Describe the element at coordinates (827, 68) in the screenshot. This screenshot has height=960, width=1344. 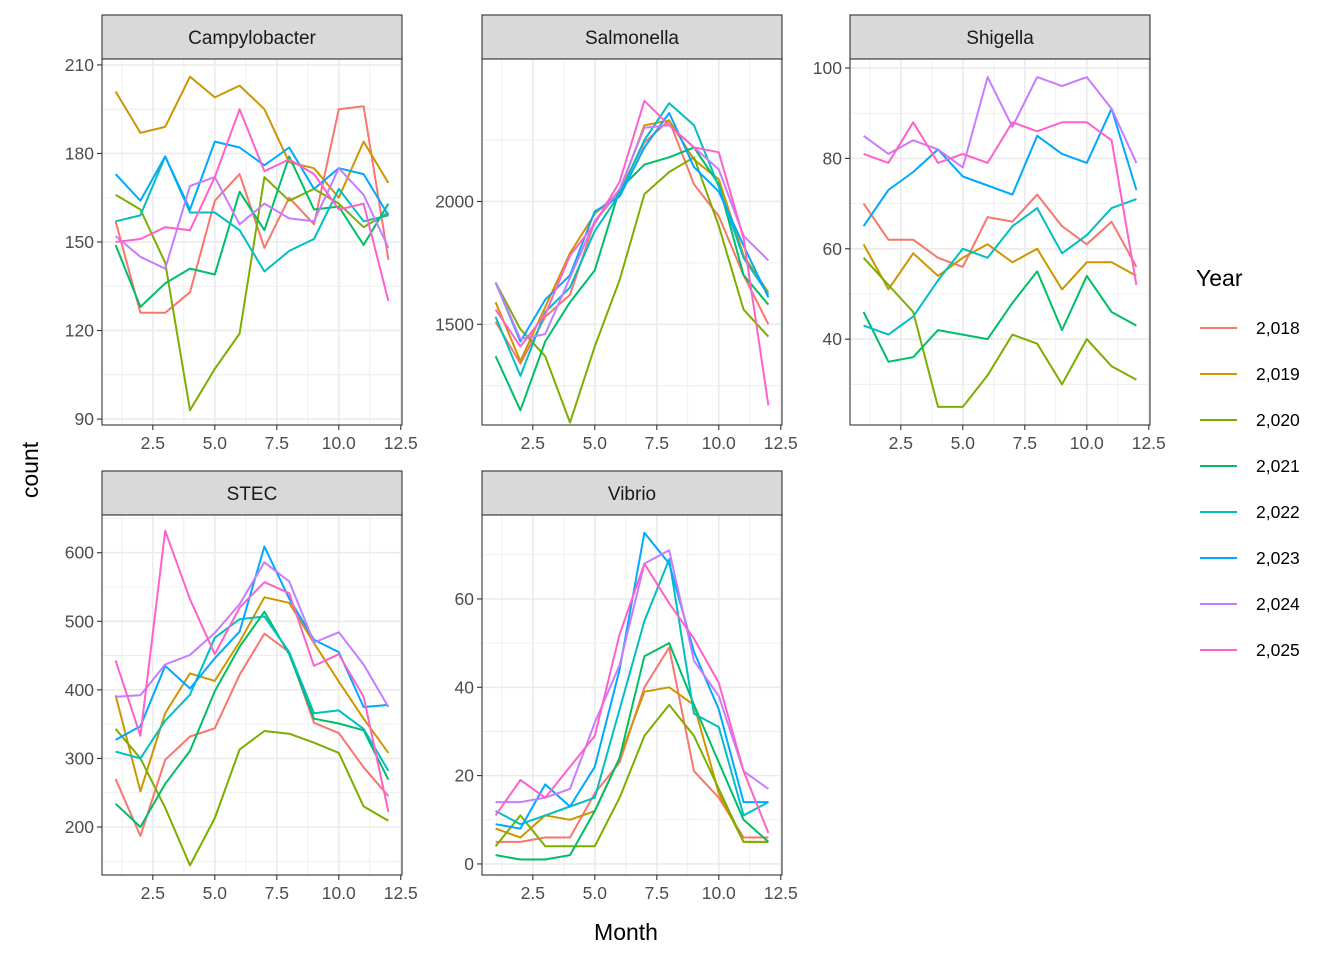
I see `y-tick-label: 100` at that location.